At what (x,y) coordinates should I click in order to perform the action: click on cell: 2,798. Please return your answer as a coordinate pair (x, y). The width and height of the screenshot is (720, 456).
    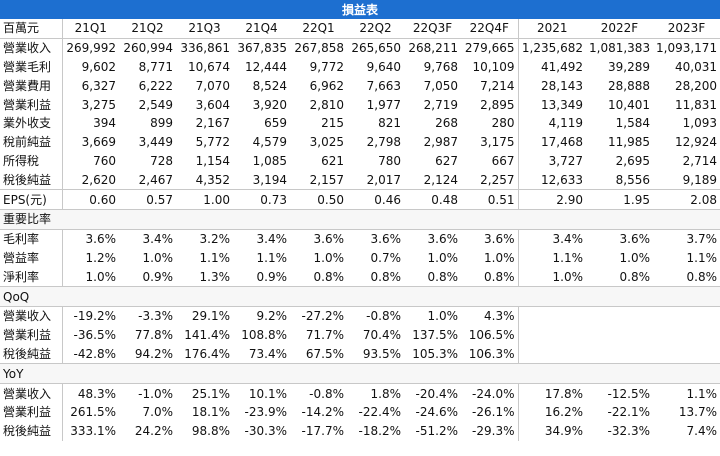
    Looking at the image, I should click on (383, 142).